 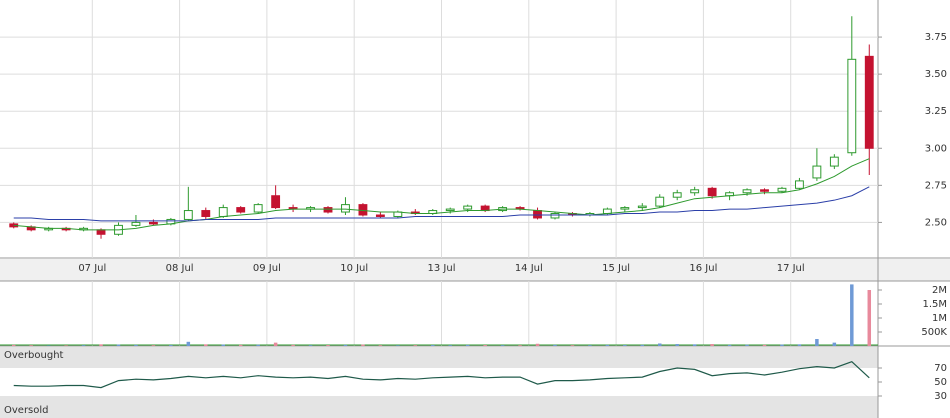 I want to click on y-tick-label: 30, so click(x=940, y=396).